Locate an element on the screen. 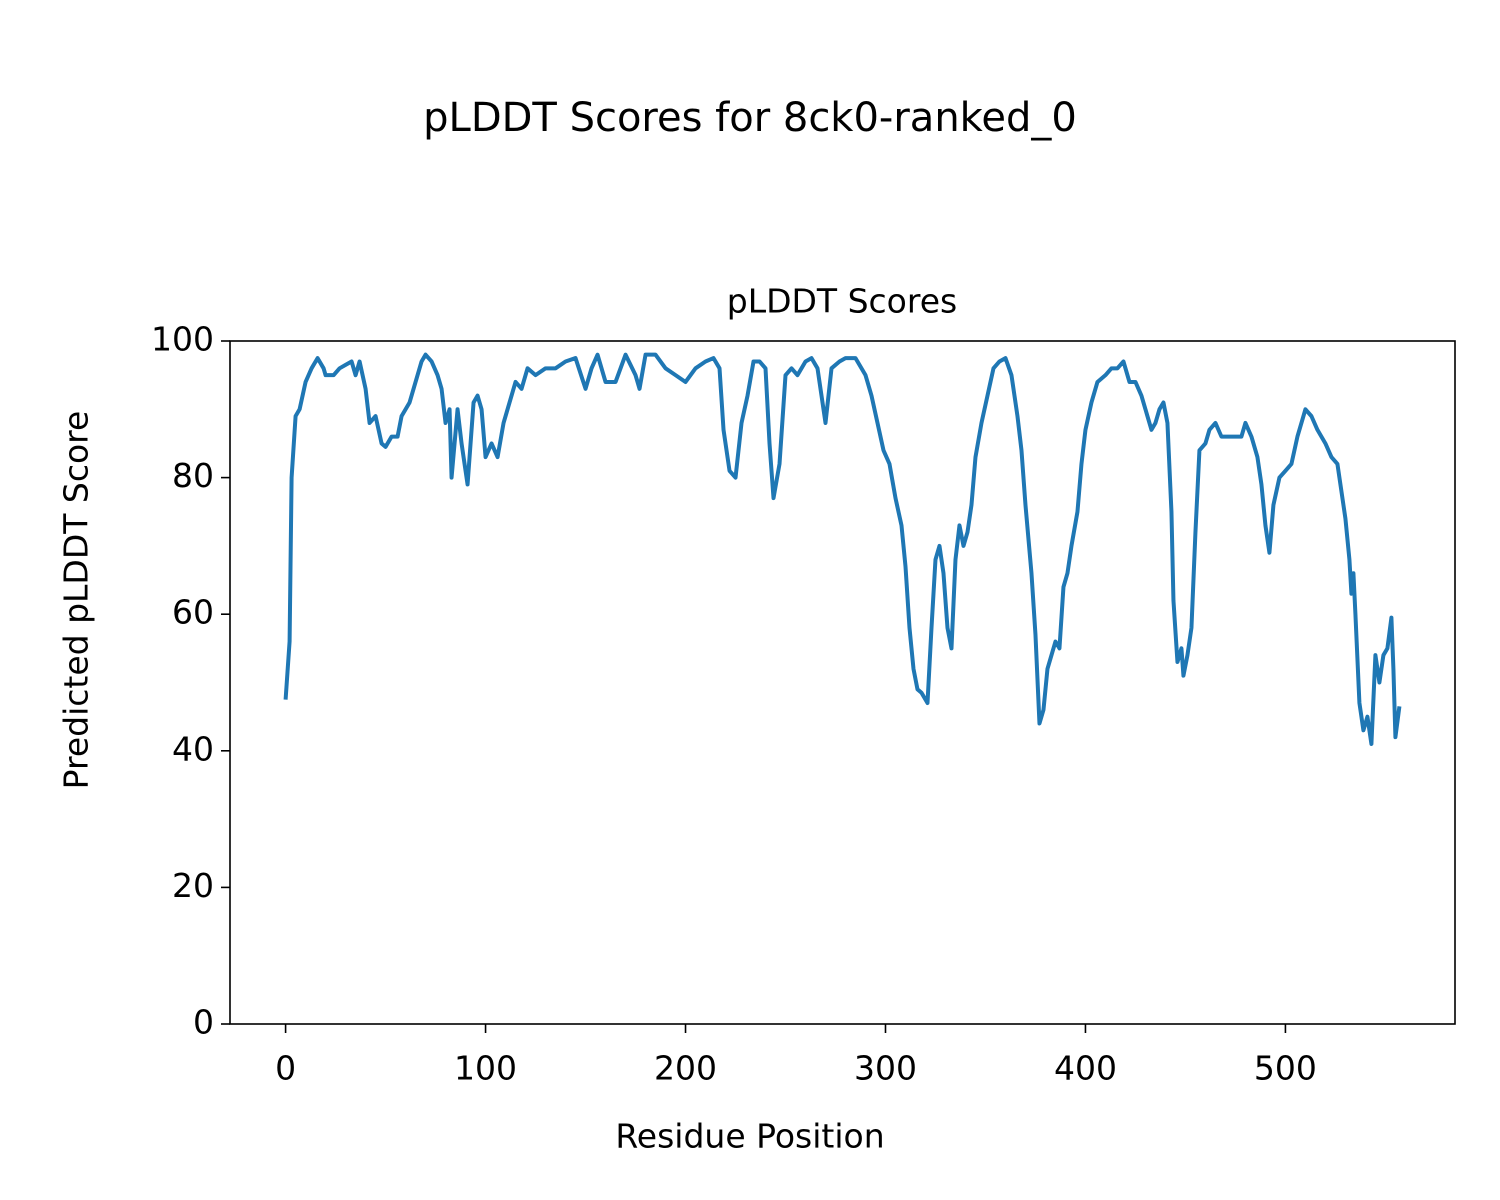  x-tick-label: 100 is located at coordinates (485, 1068).